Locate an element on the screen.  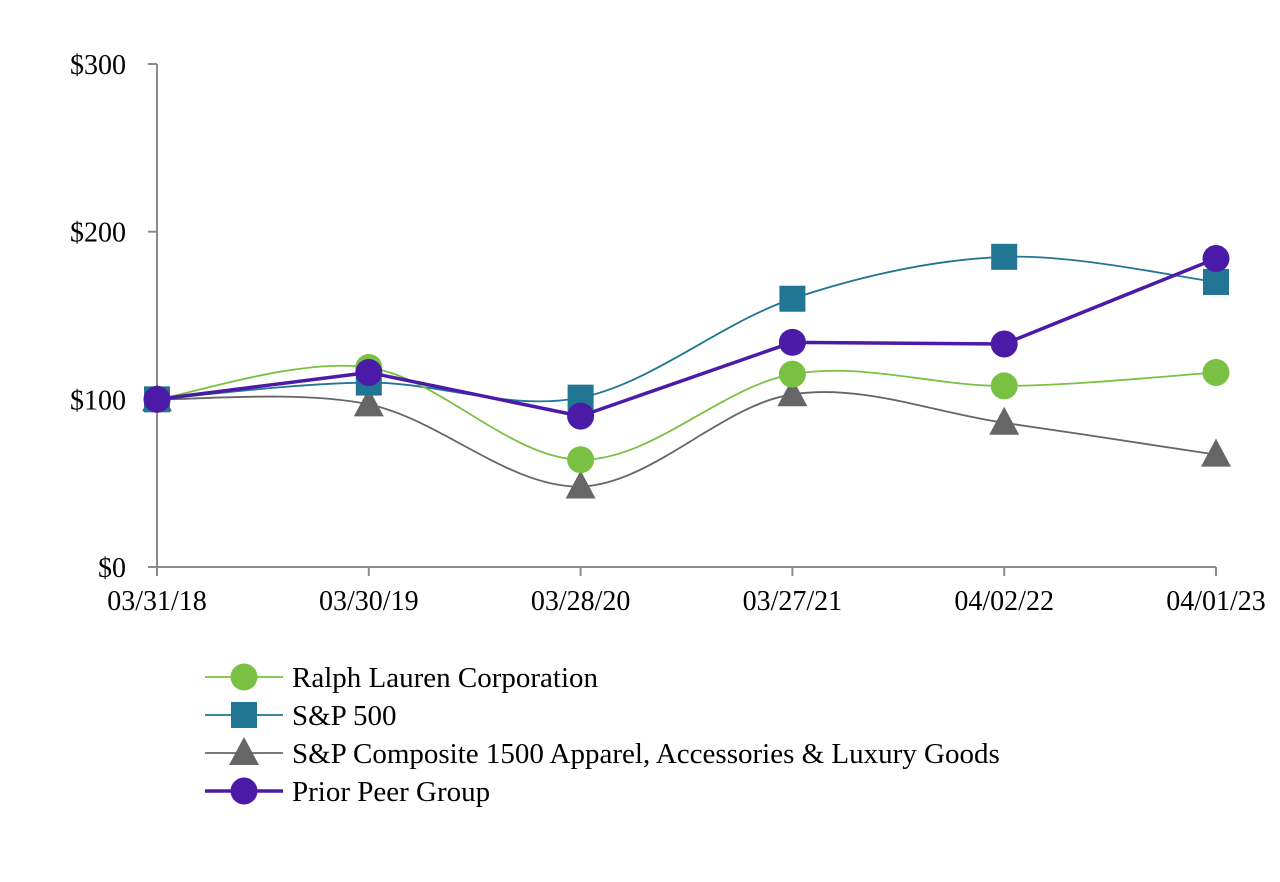
x-tick-label: 04/02/22 is located at coordinates (1004, 601).